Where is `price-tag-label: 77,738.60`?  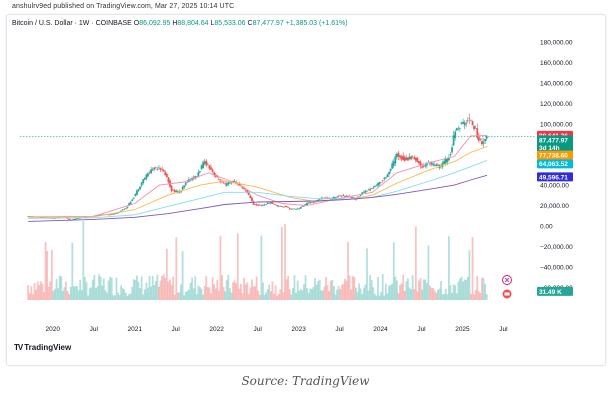
price-tag-label: 77,738.60 is located at coordinates (553, 156).